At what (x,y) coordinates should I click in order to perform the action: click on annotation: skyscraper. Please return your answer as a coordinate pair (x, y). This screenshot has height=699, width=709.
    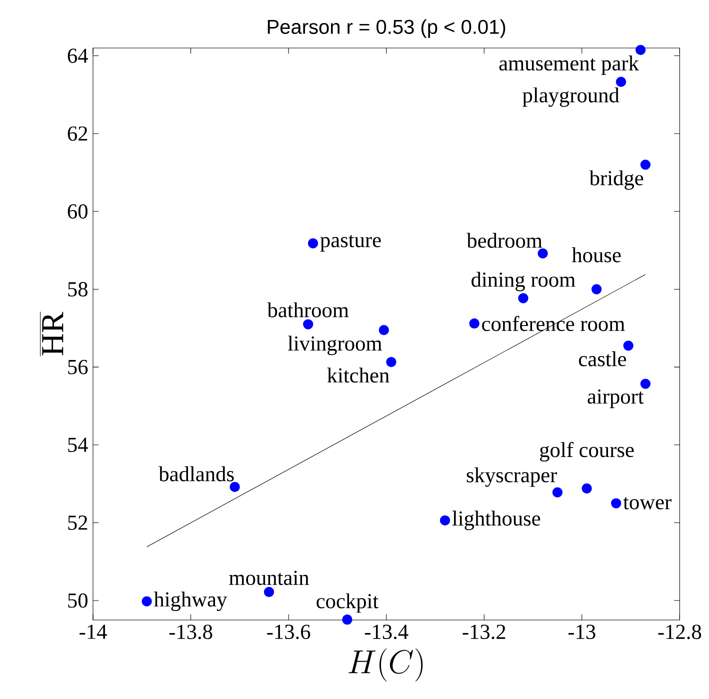
    Looking at the image, I should click on (512, 477).